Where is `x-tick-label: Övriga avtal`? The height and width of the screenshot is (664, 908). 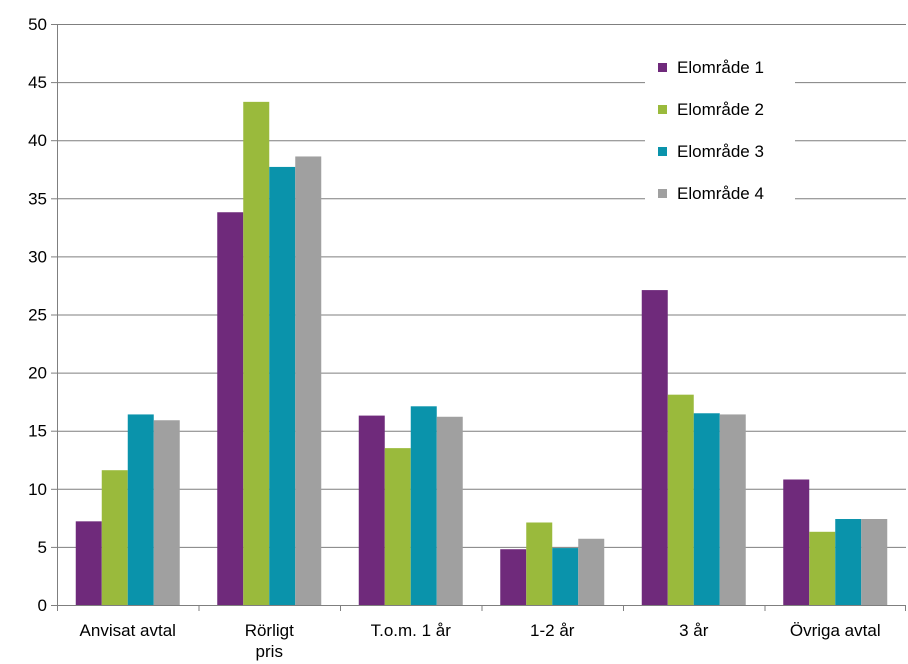
x-tick-label: Övriga avtal is located at coordinates (835, 630).